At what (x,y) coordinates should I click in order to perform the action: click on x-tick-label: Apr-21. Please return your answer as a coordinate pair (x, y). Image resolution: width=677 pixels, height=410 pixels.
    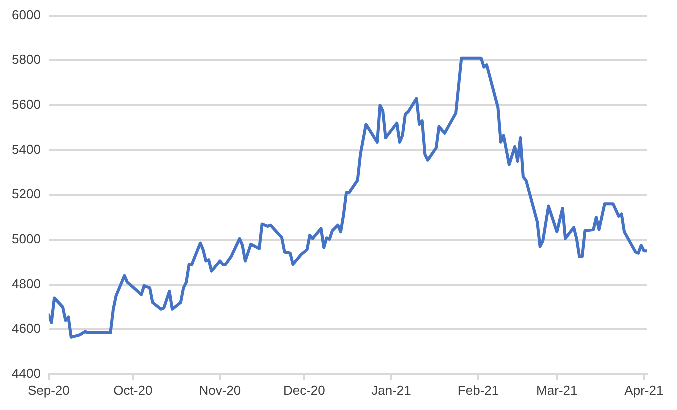
    Looking at the image, I should click on (644, 390).